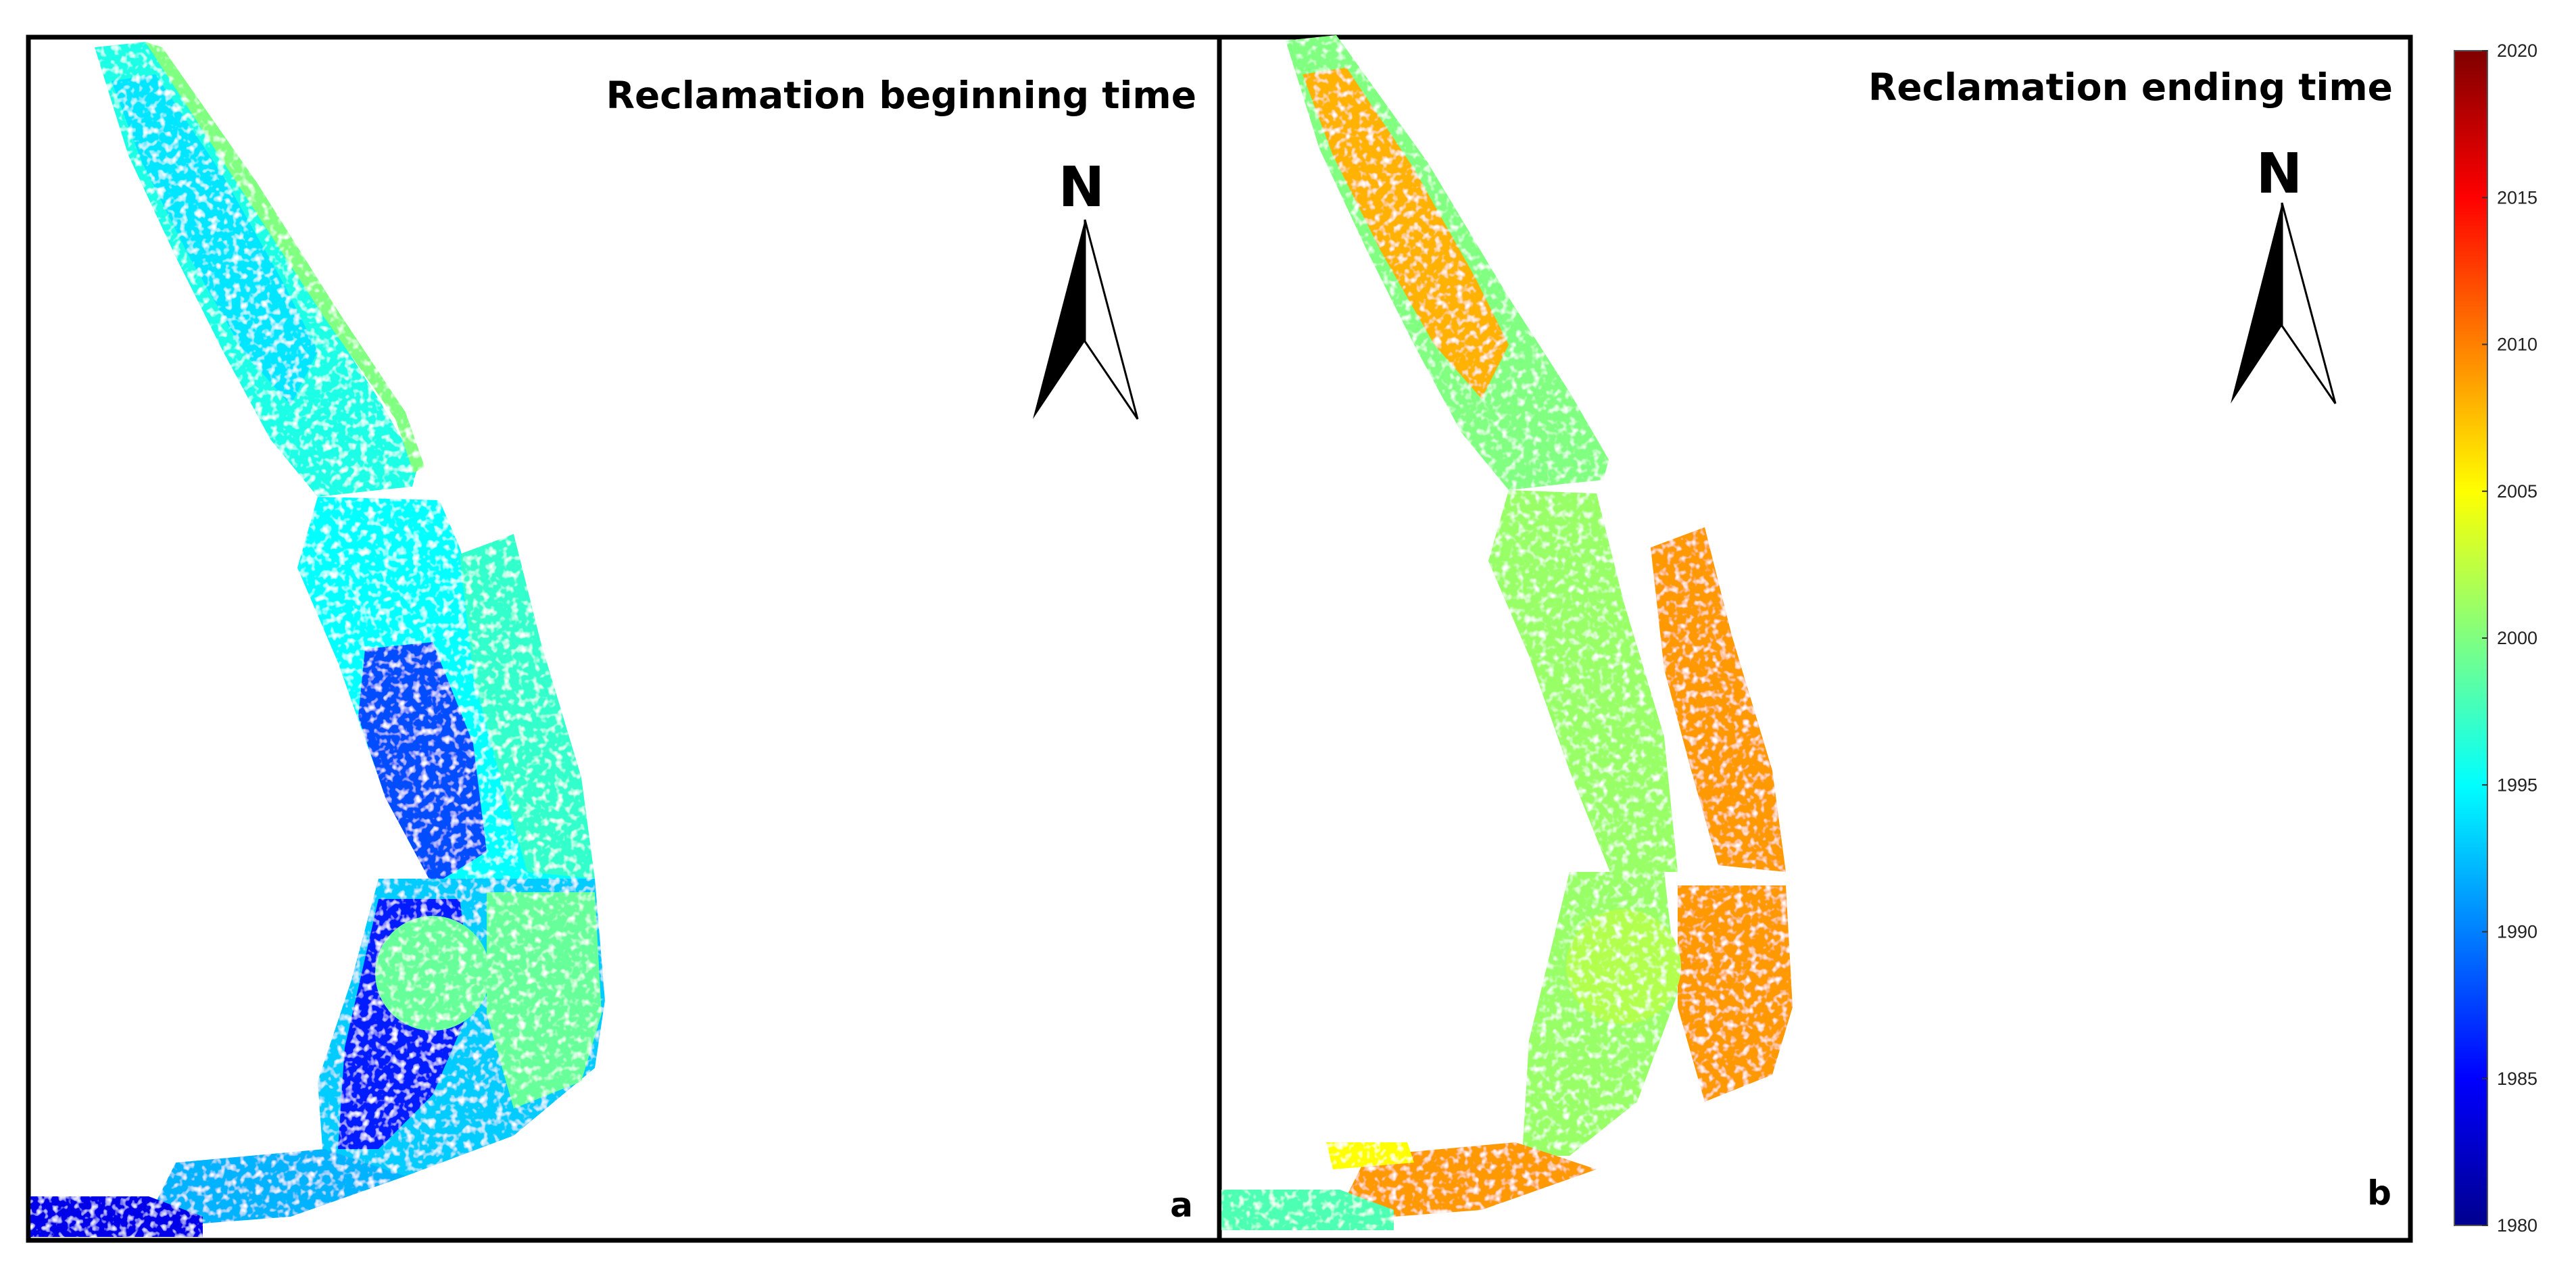  I want to click on panel-a-title: Reclamation beginning time, so click(901, 95).